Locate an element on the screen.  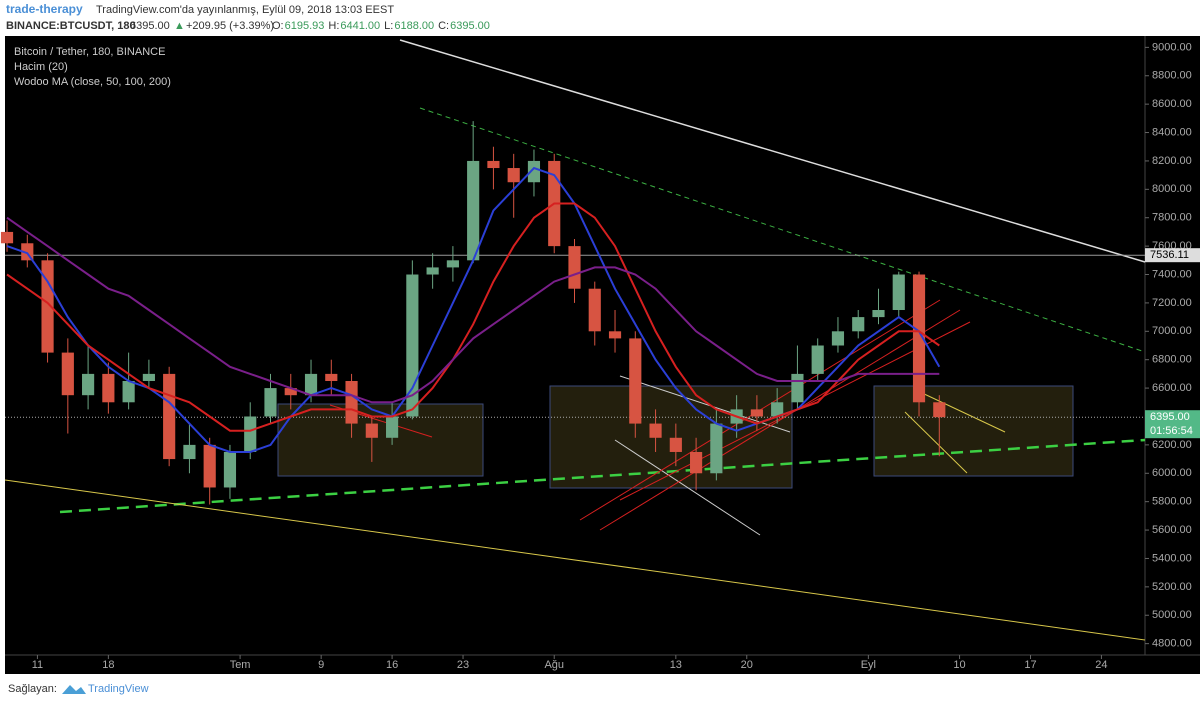
y-tick-label: 8800.00 is located at coordinates (1172, 76).